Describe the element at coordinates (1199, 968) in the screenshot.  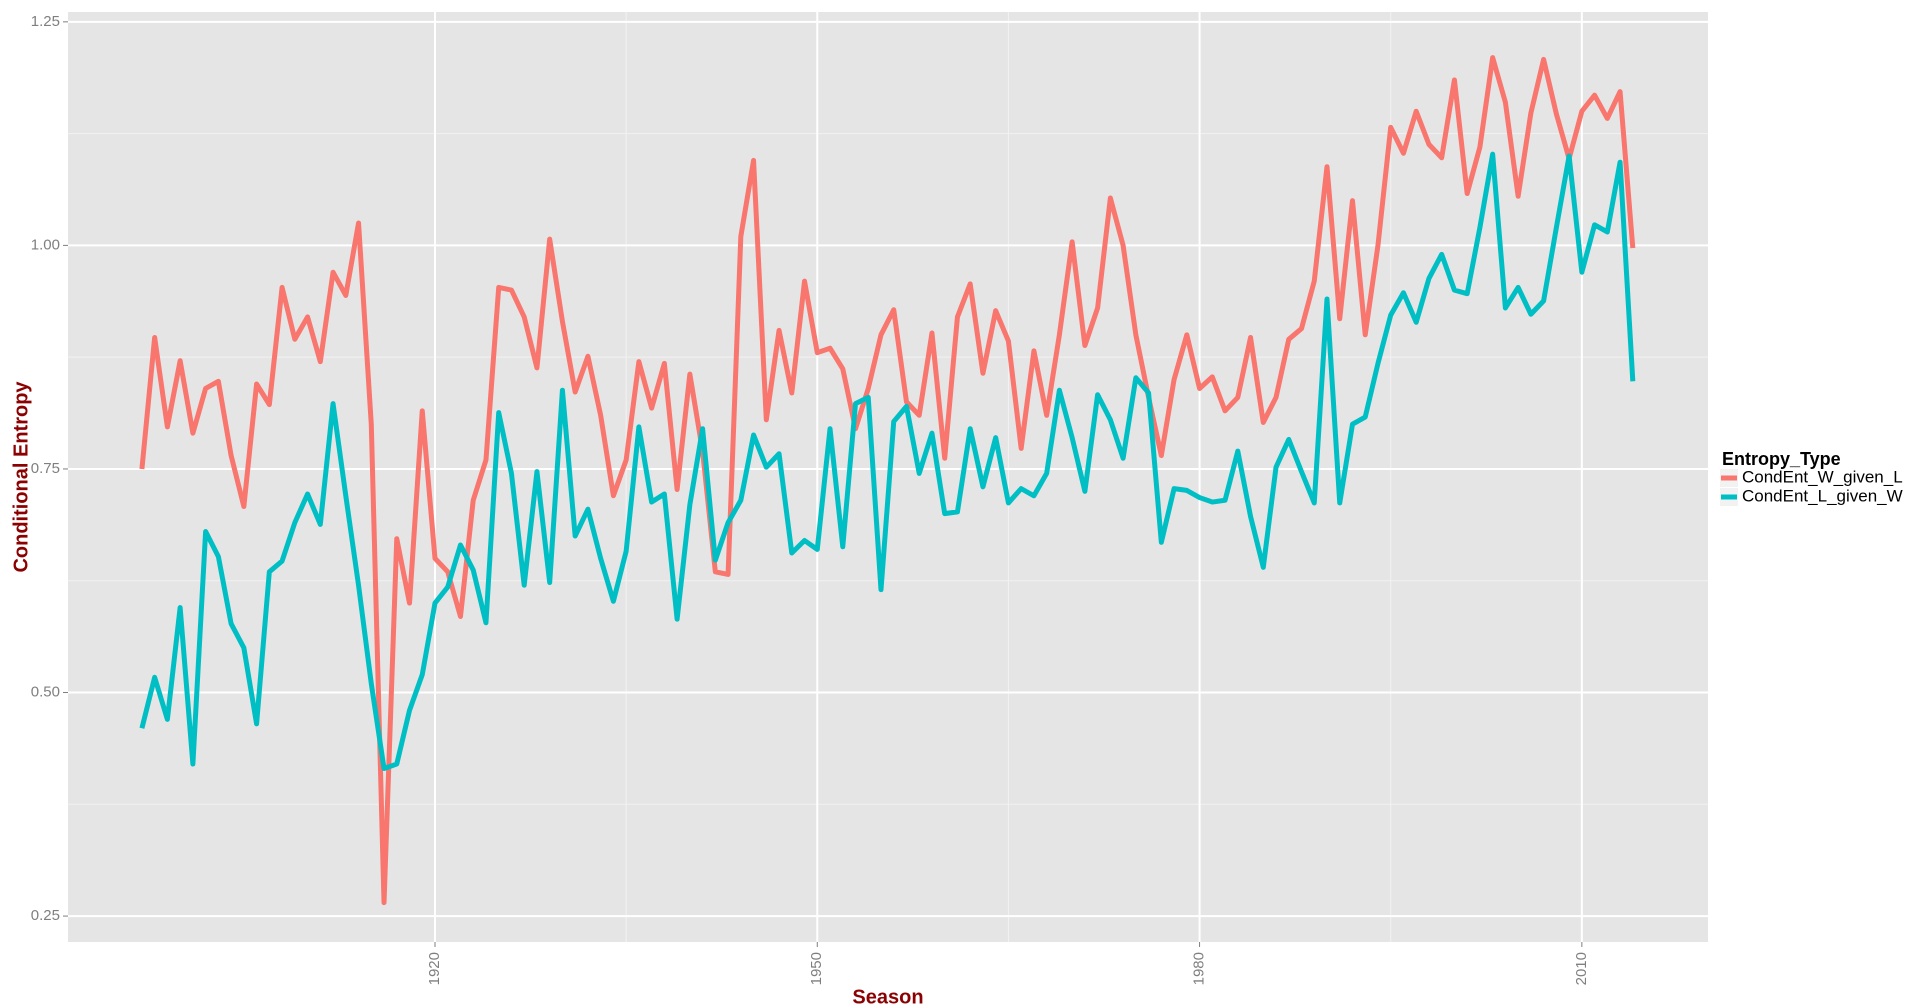
I see `x-tick-label: 1980` at that location.